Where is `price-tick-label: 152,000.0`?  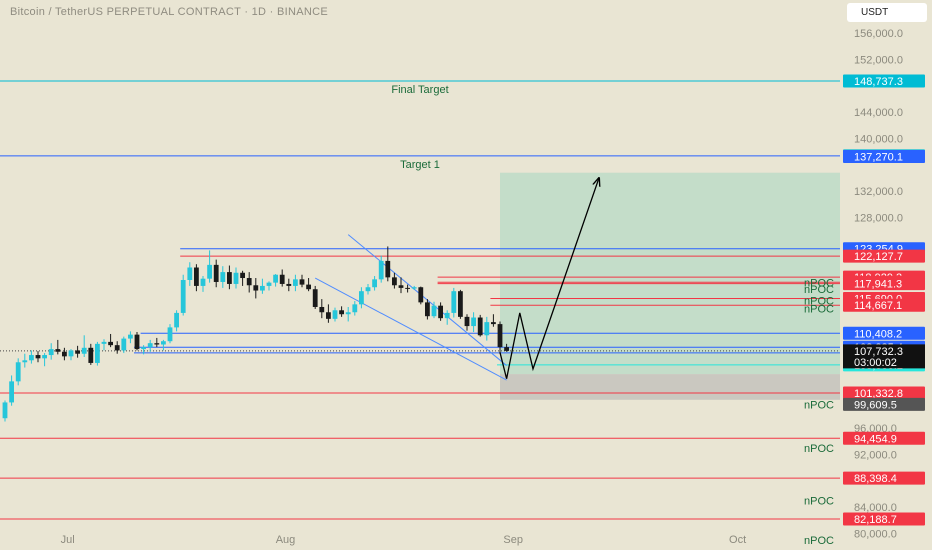 price-tick-label: 152,000.0 is located at coordinates (878, 60).